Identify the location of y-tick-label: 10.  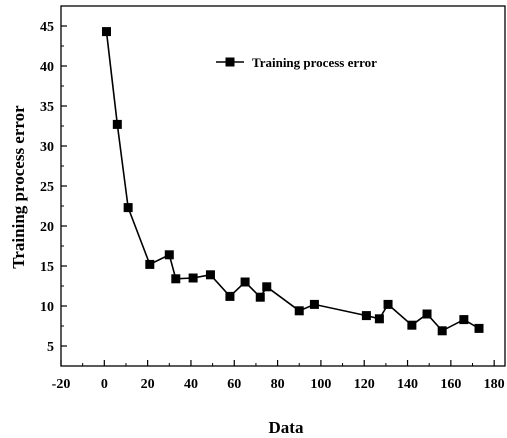
(47, 307).